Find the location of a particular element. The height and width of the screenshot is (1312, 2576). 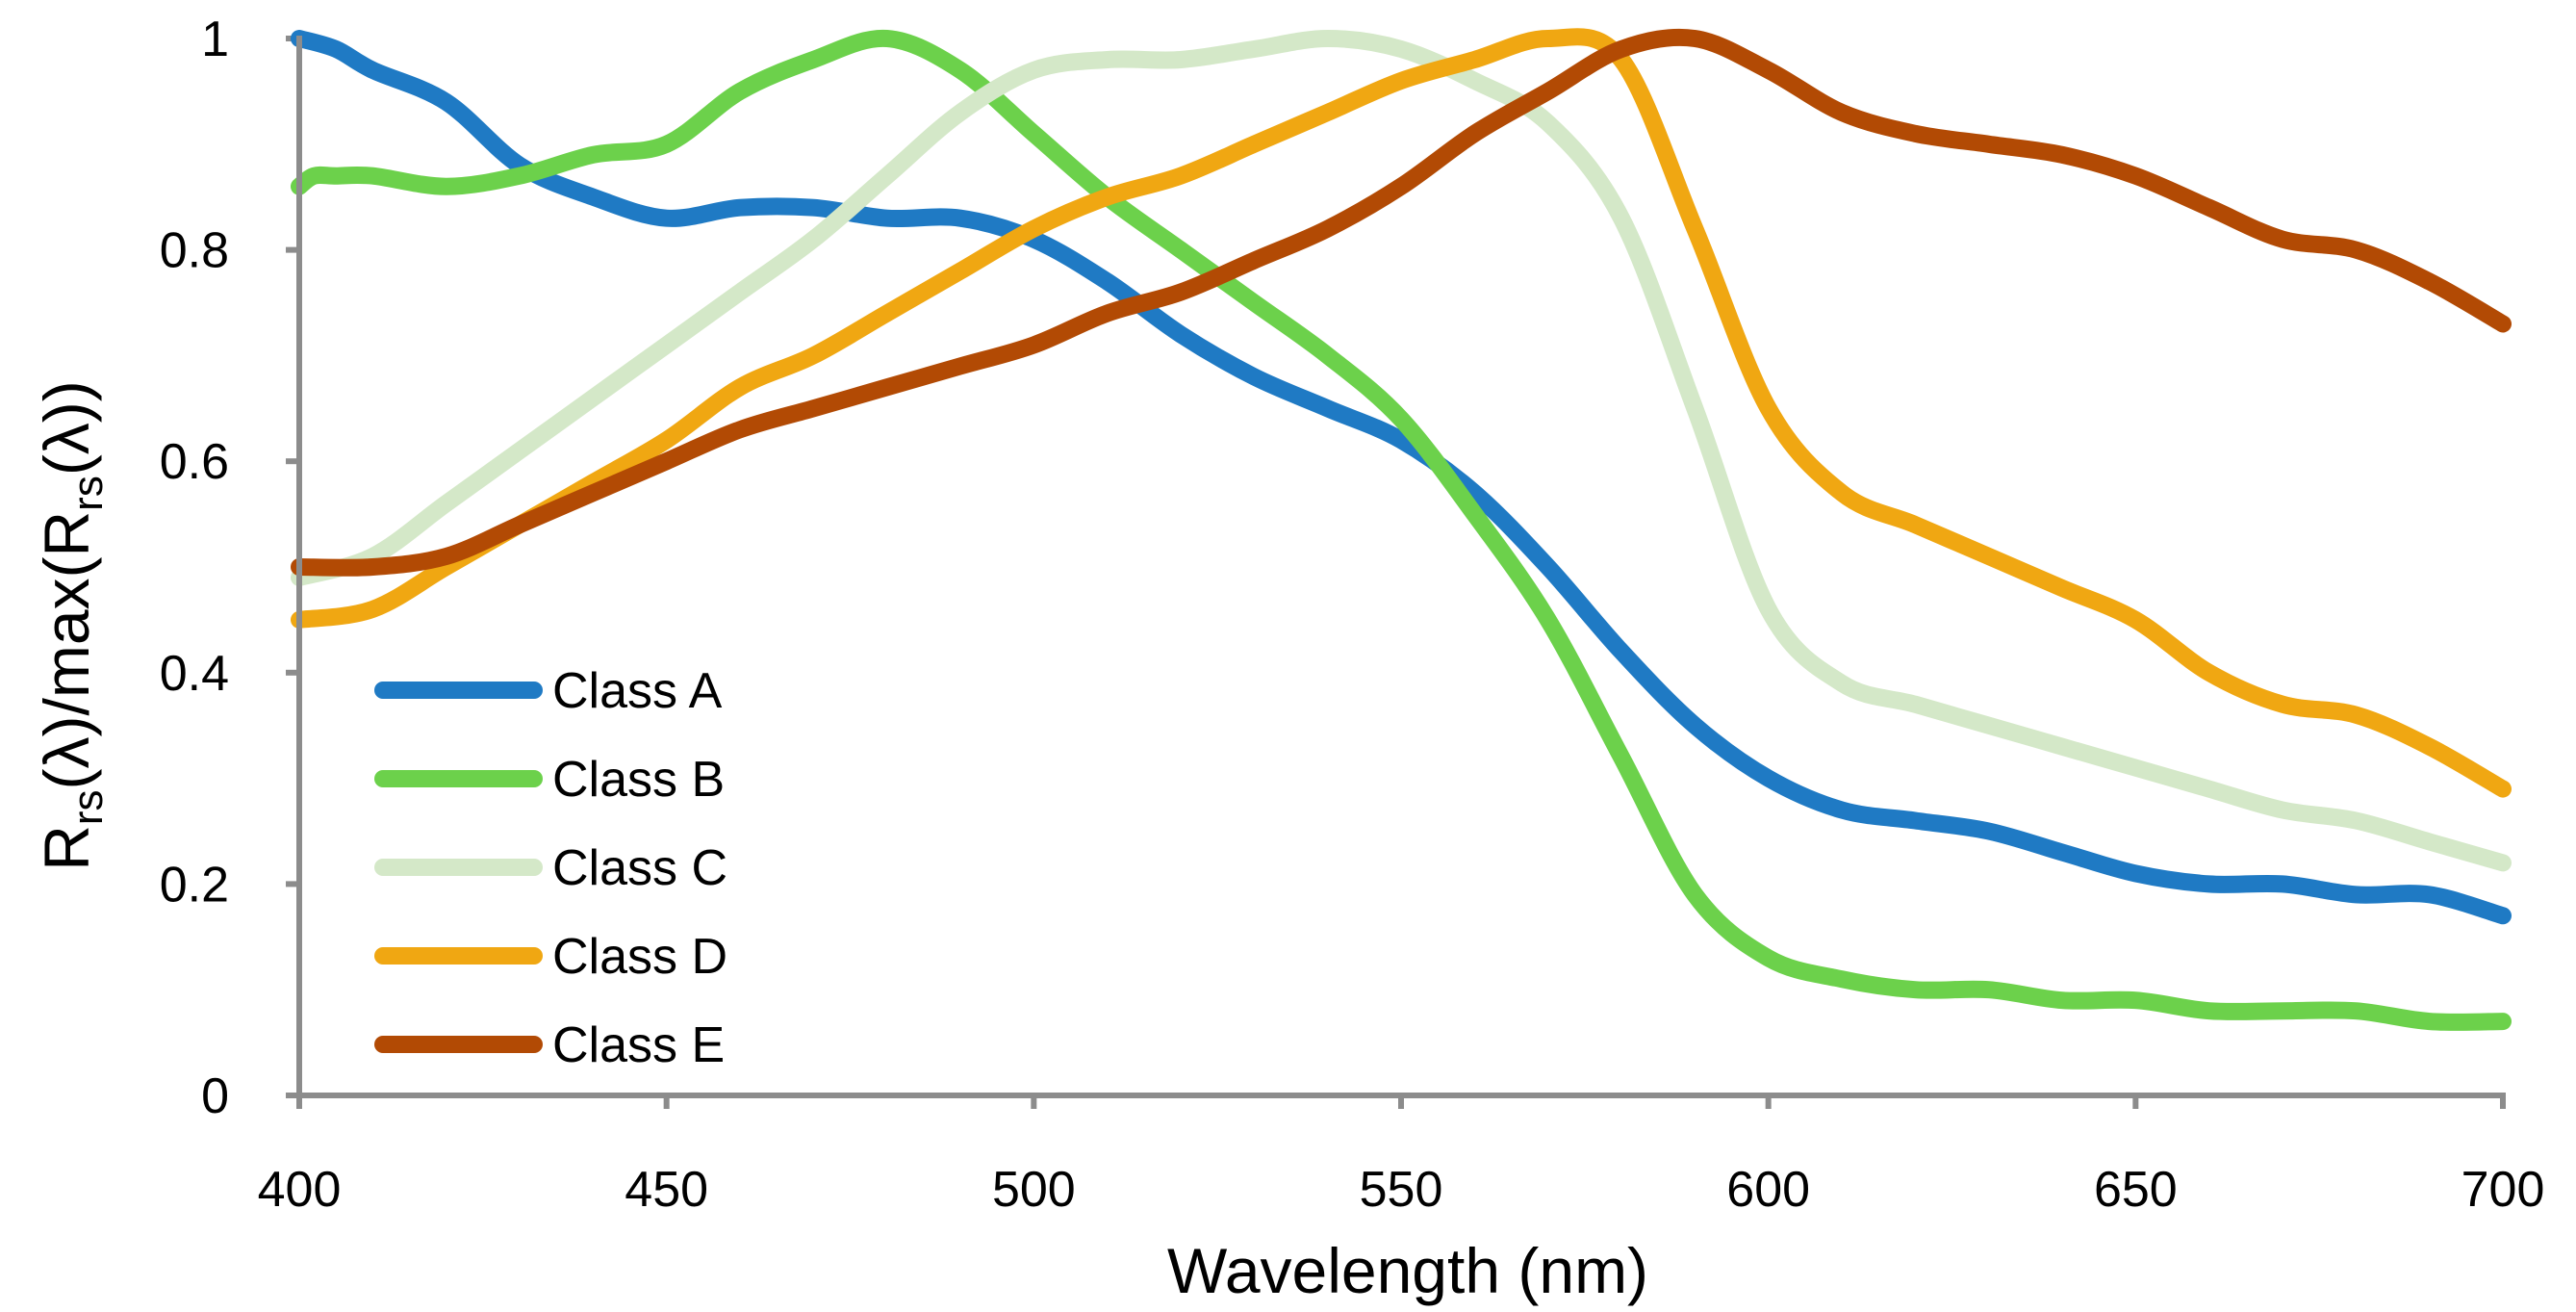

y-tick-label: 0.2 is located at coordinates (194, 885).